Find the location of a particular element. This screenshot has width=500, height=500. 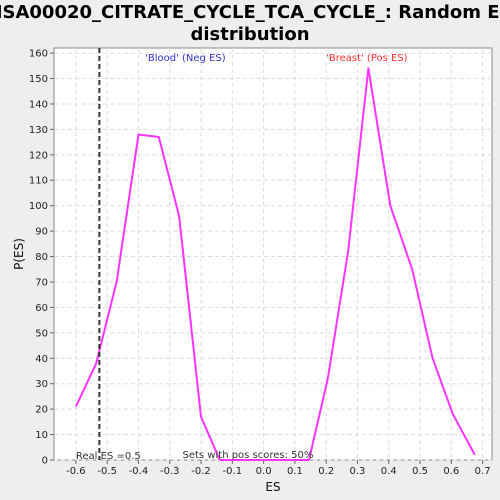

x-tick-label: 0.1 is located at coordinates (295, 471).